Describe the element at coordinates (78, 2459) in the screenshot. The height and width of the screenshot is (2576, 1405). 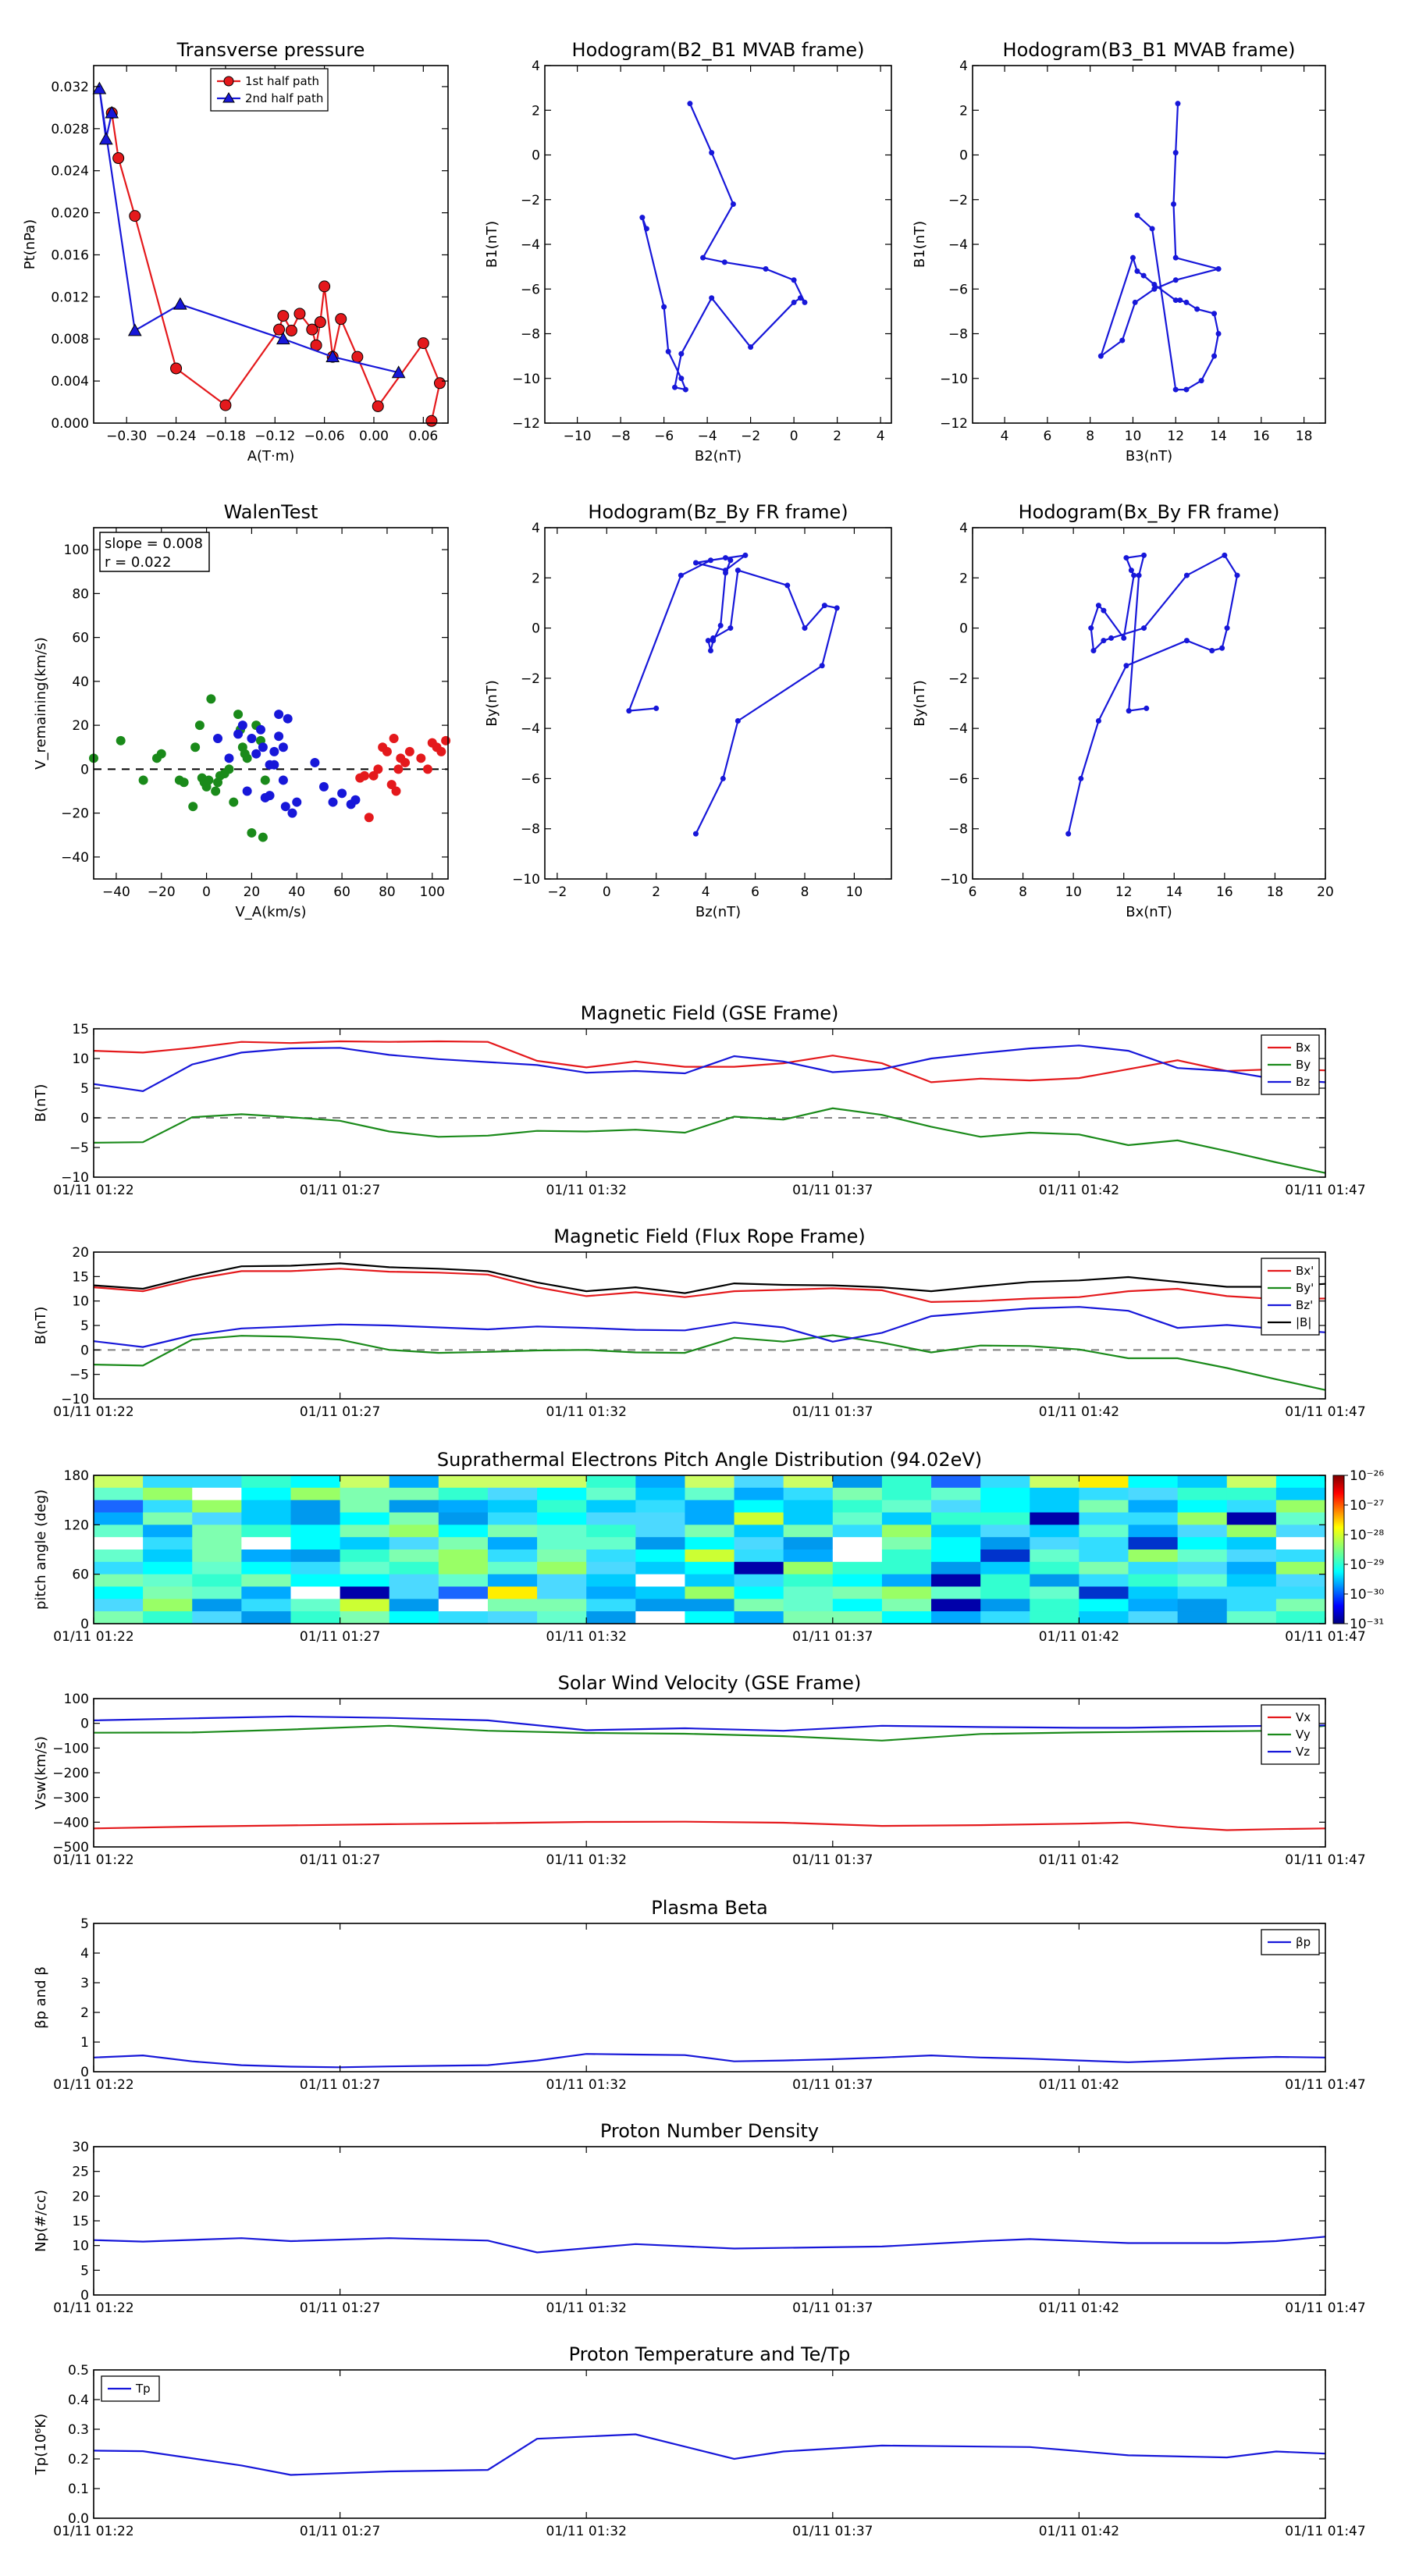
I see `y-tick-label: 0.2` at that location.